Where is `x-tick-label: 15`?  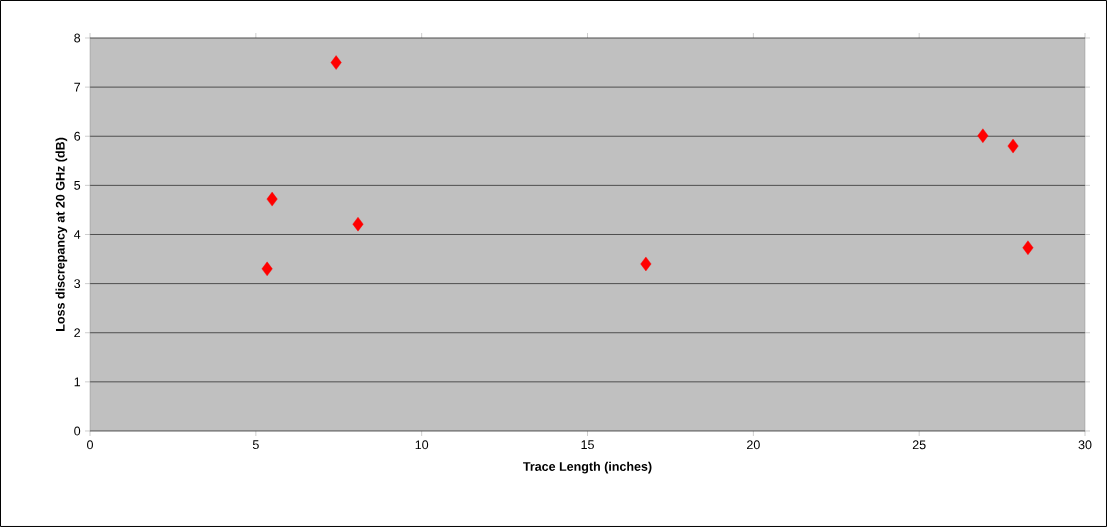
x-tick-label: 15 is located at coordinates (587, 445).